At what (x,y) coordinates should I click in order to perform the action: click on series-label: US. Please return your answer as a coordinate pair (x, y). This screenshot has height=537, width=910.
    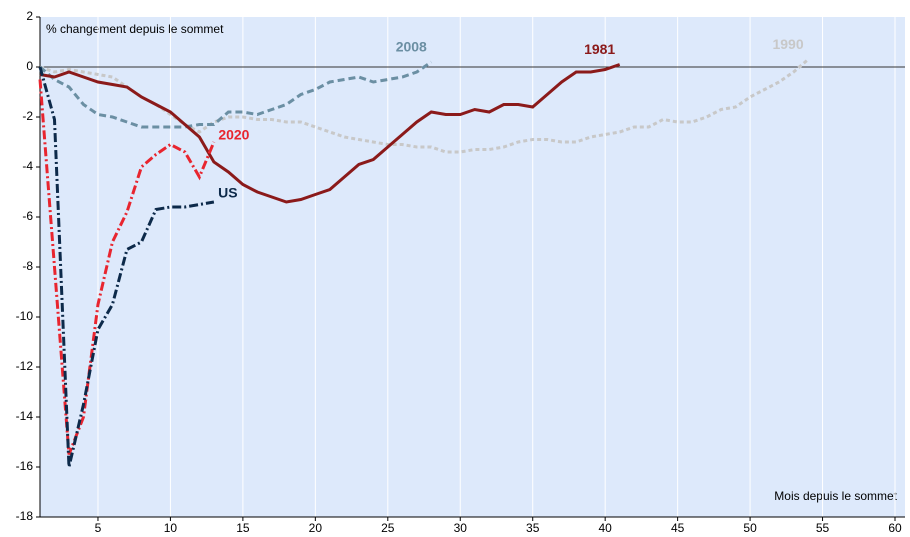
    Looking at the image, I should click on (227, 193).